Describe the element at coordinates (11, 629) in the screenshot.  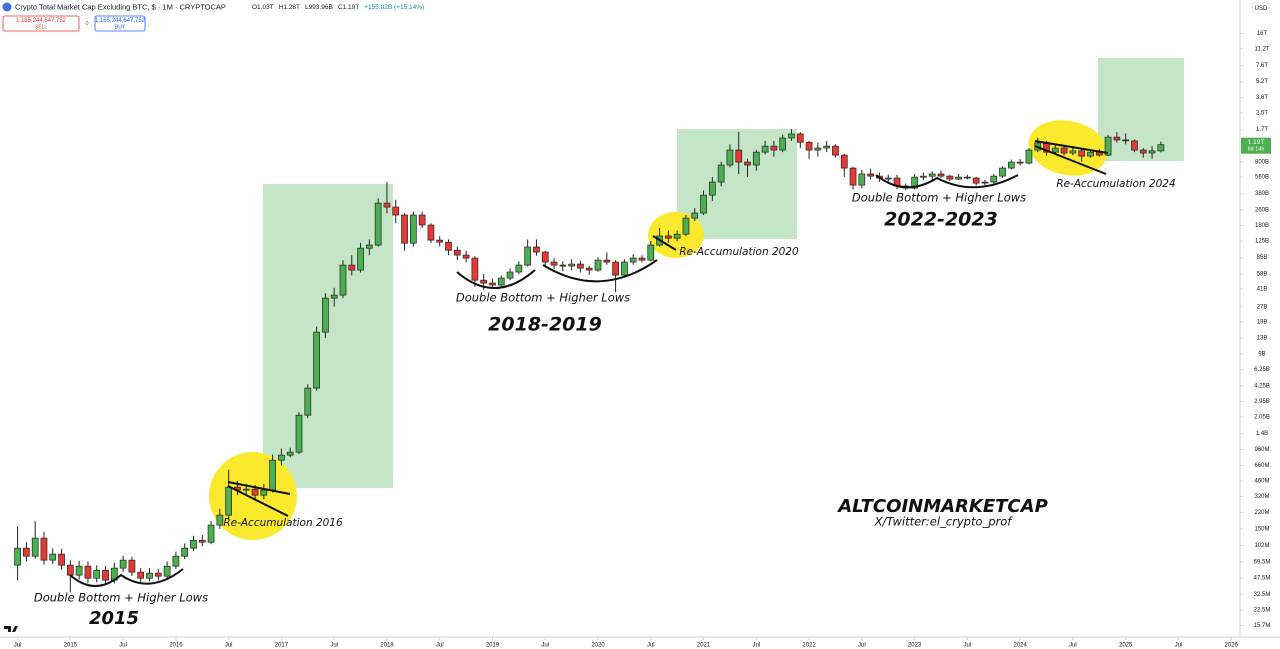
I see `tv-logo` at that location.